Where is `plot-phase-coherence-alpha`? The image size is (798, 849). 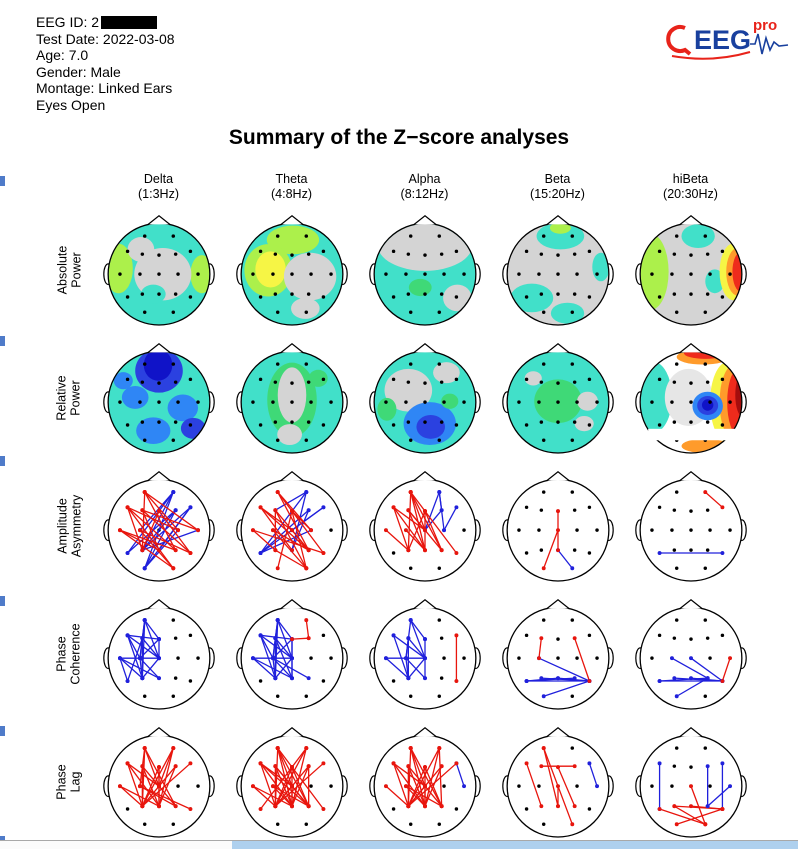
plot-phase-coherence-alpha is located at coordinates (424, 654).